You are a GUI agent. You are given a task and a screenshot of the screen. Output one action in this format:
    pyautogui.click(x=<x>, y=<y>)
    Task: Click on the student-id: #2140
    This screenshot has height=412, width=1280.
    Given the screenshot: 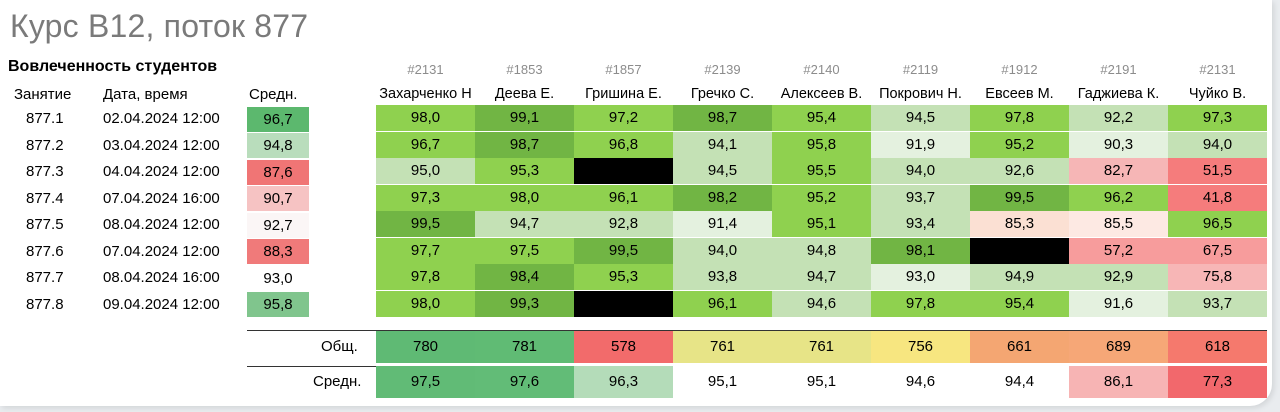 What is the action you would take?
    pyautogui.click(x=821, y=69)
    